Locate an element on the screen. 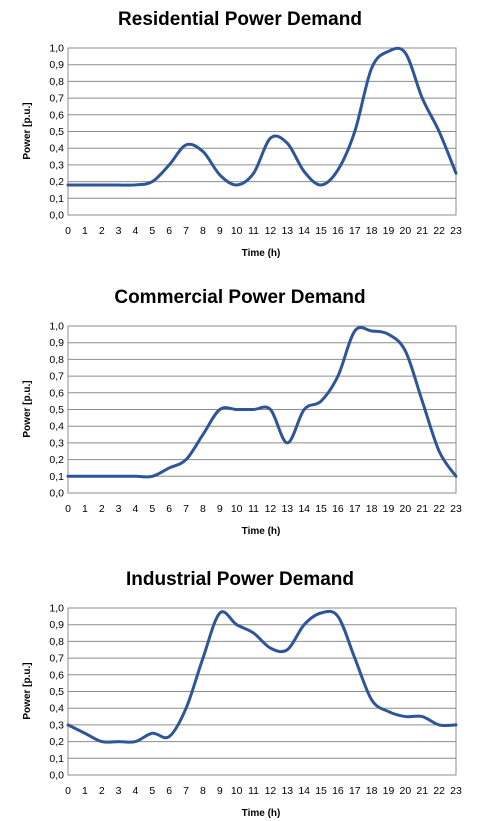  x-tick-label: 14 is located at coordinates (304, 509).